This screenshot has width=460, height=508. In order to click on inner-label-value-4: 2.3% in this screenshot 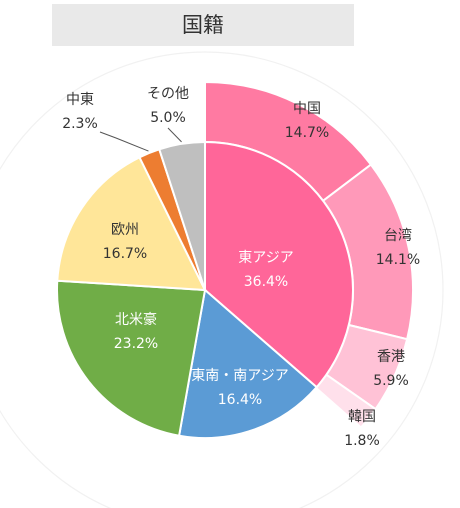, I will do `click(80, 124)`.